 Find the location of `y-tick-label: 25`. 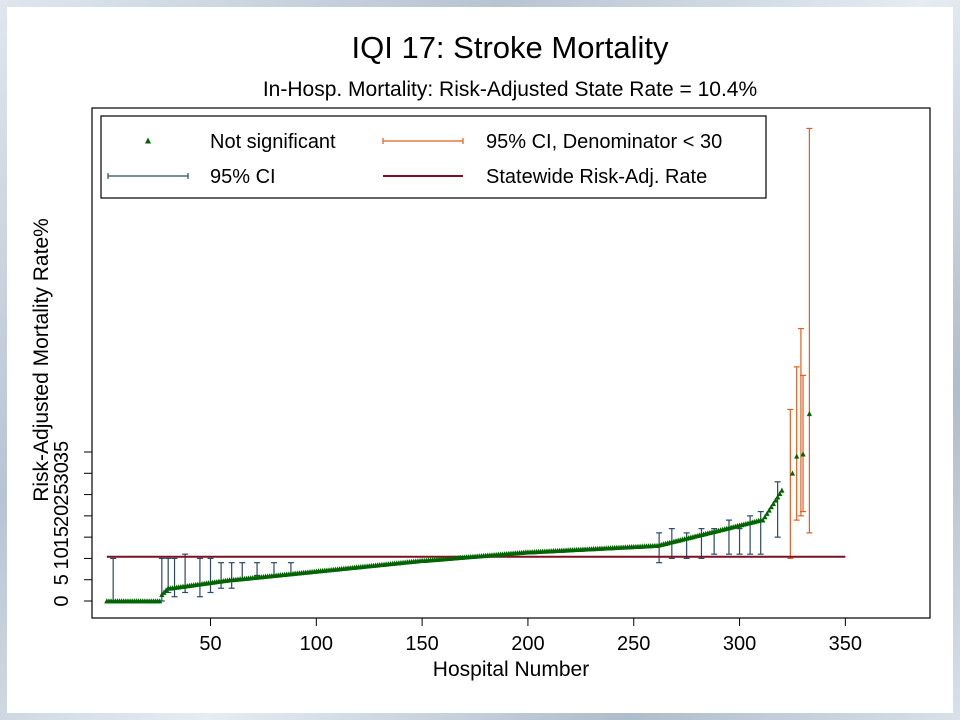

y-tick-label: 25 is located at coordinates (62, 494).